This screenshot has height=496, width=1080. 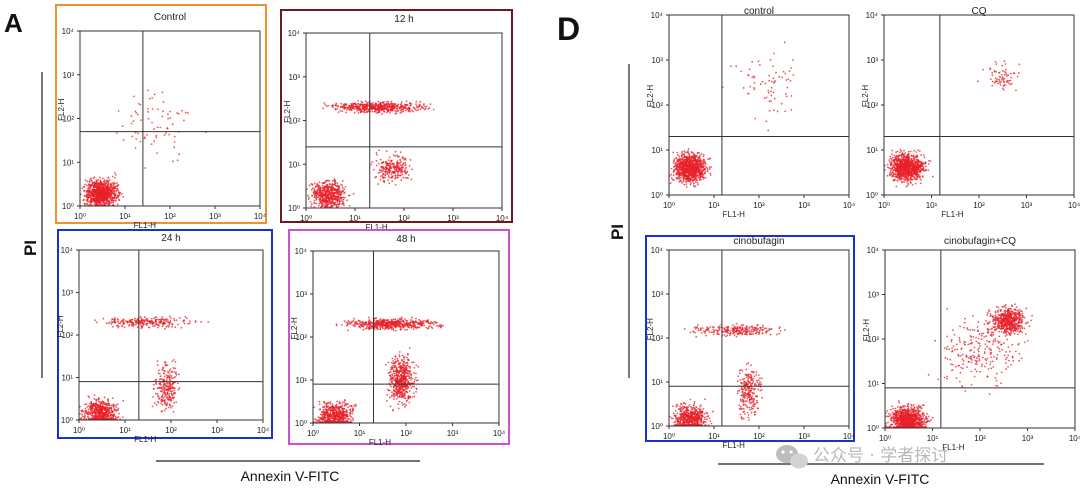 What do you see at coordinates (79, 430) in the screenshot?
I see `x-tick-label: 10⁰` at bounding box center [79, 430].